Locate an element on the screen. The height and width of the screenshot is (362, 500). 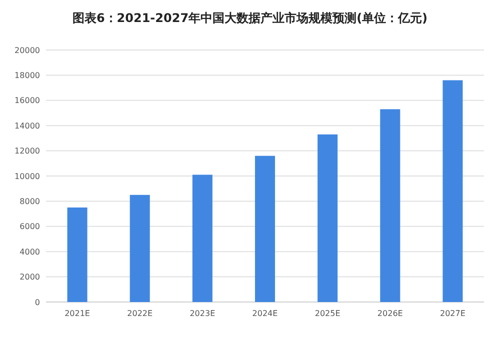
y-tick-label: 10000 is located at coordinates (27, 176).